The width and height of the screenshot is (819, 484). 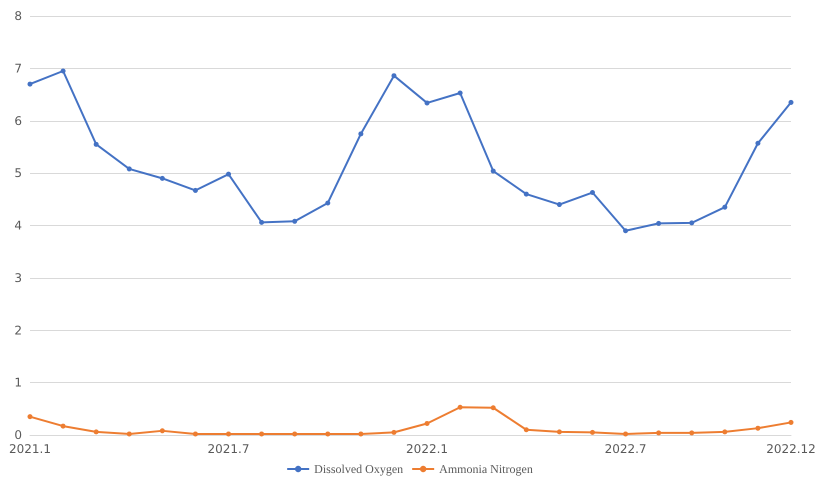 What do you see at coordinates (18, 121) in the screenshot?
I see `y-tick-label: 6` at bounding box center [18, 121].